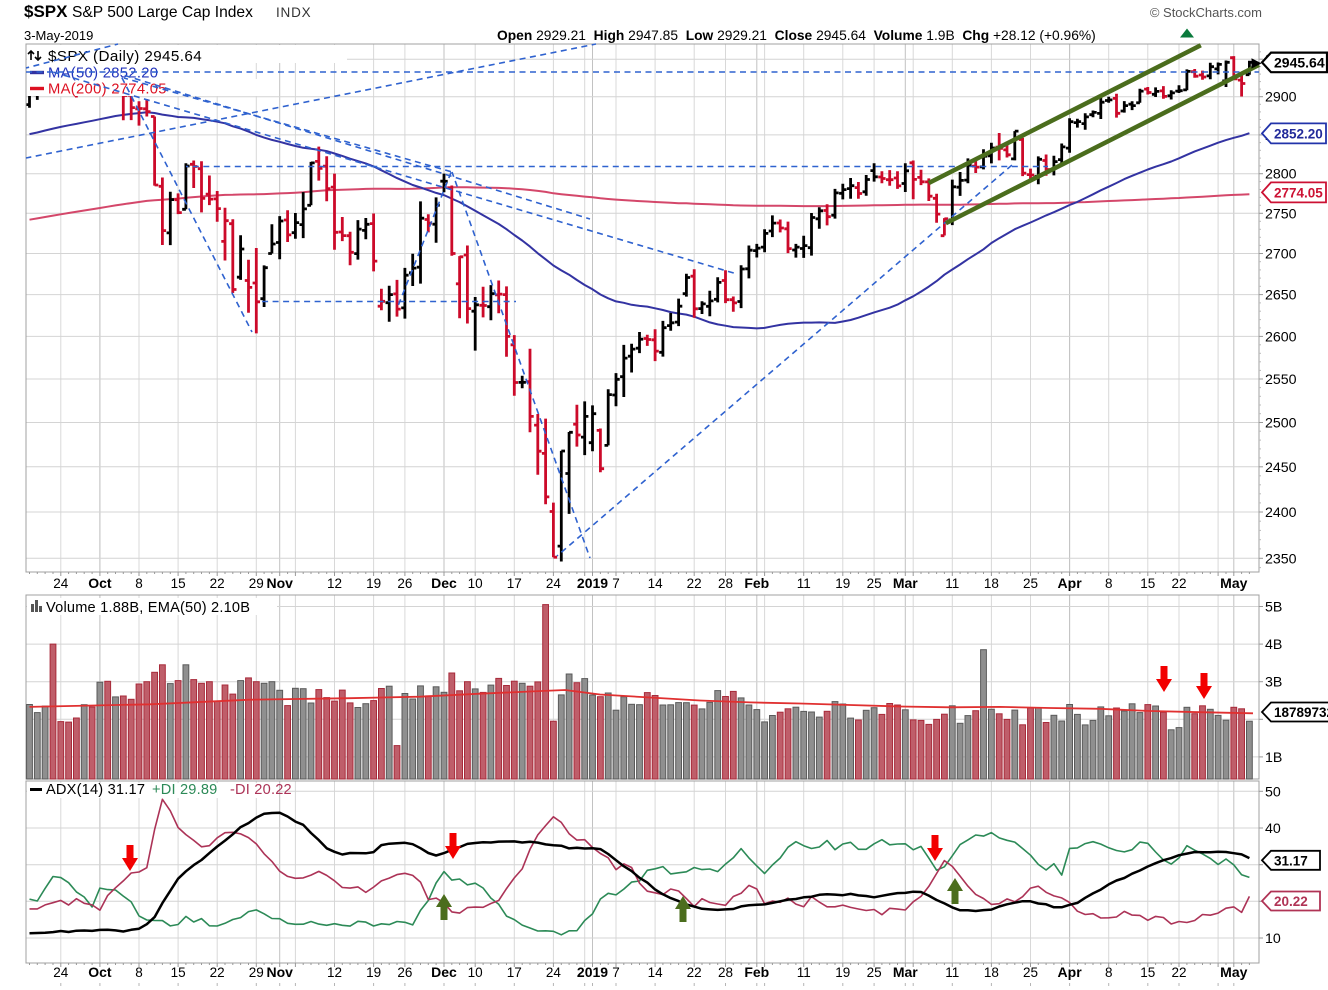  What do you see at coordinates (1281, 424) in the screenshot?
I see `svg-text: 2500` at bounding box center [1281, 424].